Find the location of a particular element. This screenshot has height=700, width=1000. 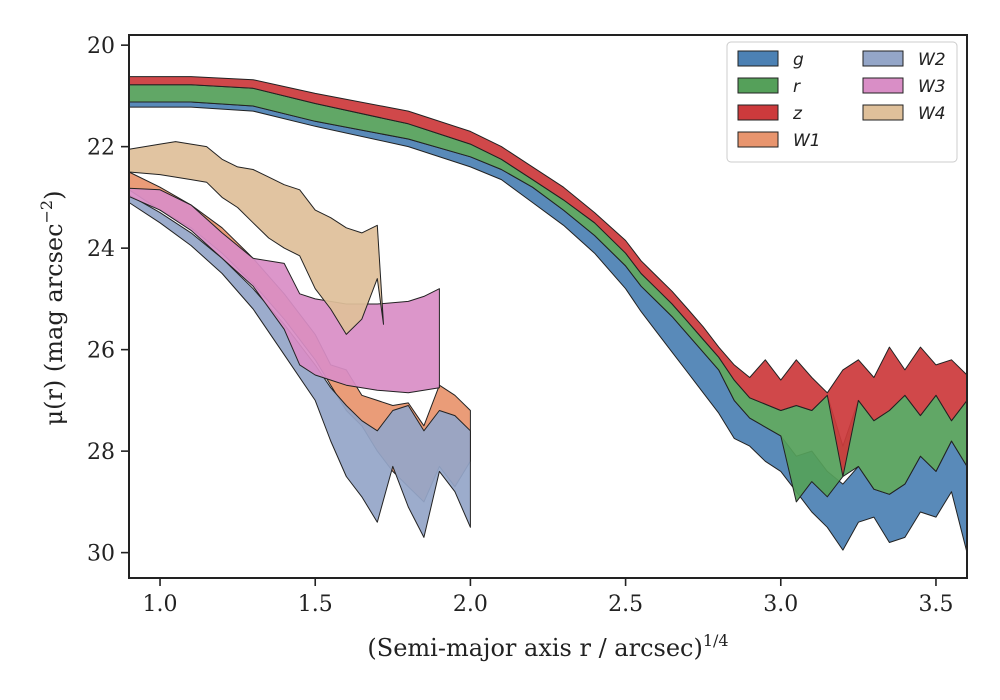

x-tick-label: 3.0 is located at coordinates (780, 604).